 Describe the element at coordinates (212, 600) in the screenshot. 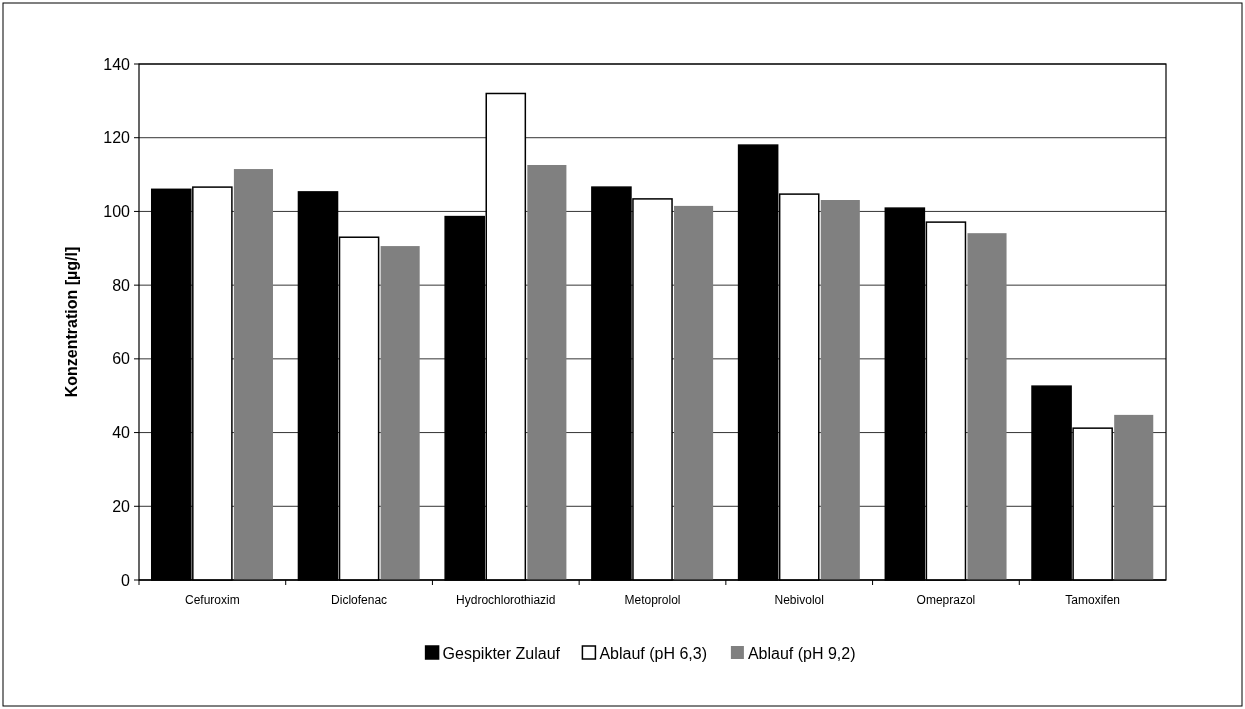

I see `x-tick-label: Cefuroxim` at that location.